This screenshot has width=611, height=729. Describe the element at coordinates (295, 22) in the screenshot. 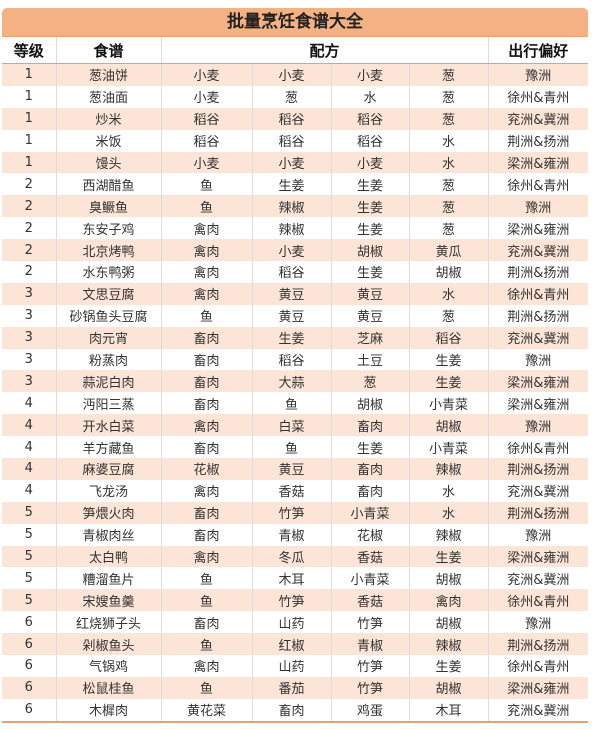

I see `table-title: 批量烹饪食谱大全` at that location.